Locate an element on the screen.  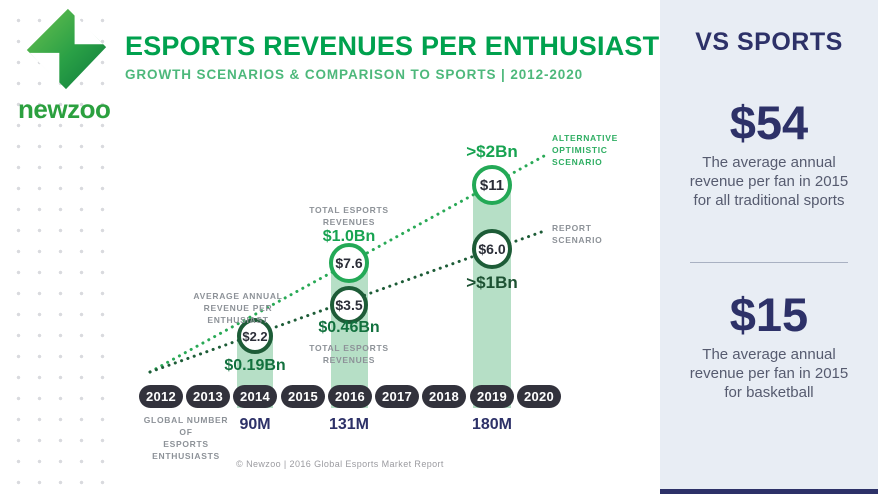
legend-line: ALTERNATIVE is located at coordinates (585, 138).